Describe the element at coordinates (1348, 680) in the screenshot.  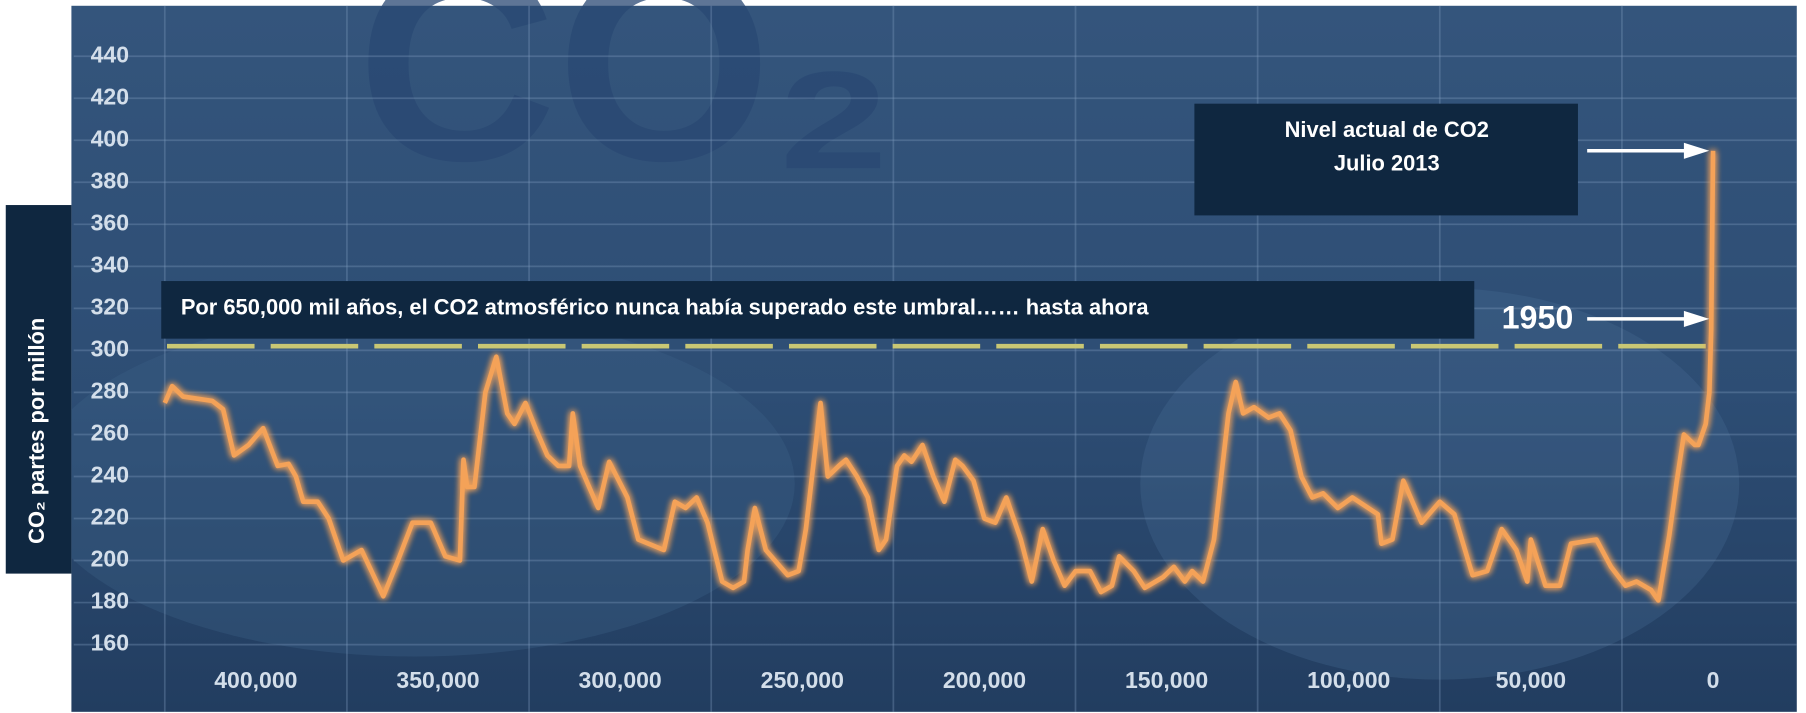
I see `x-tick-label: 100,000` at that location.